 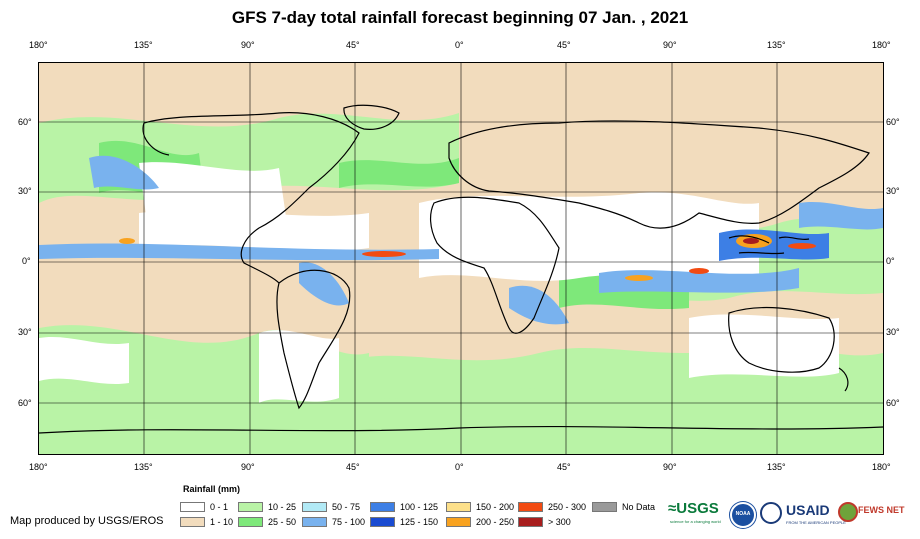 I want to click on usaid-tagline: FROM THE AMERICAN PEOPLE, so click(x=816, y=522).